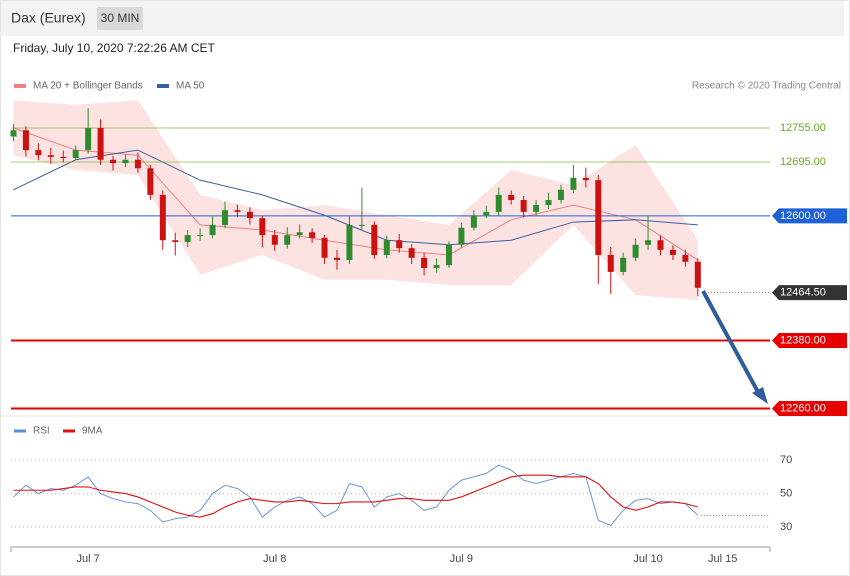 Image resolution: width=850 pixels, height=576 pixels. Describe the element at coordinates (190, 86) in the screenshot. I see `legend-label: MA 50` at that location.